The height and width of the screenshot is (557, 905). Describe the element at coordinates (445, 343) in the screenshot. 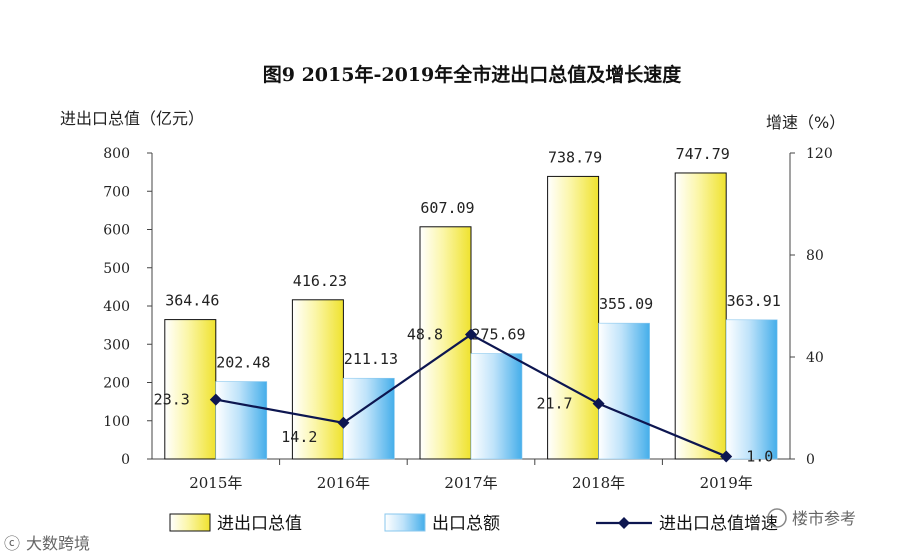

I see `bar-total-2017年` at that location.